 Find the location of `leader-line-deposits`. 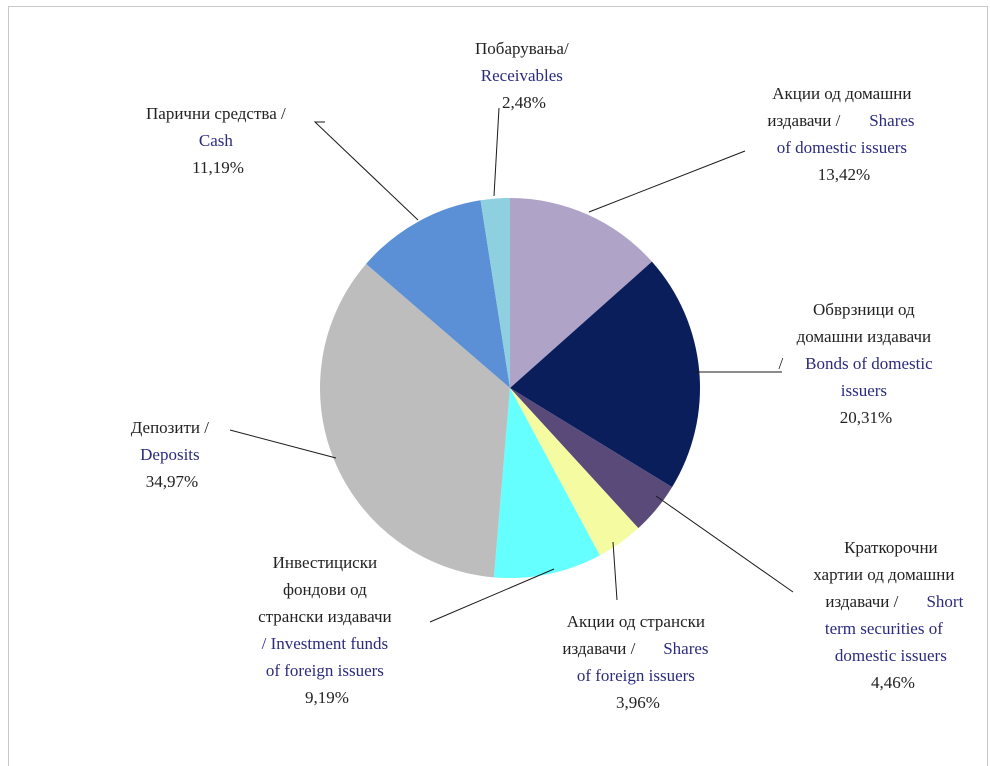

leader-line-deposits is located at coordinates (283, 444).